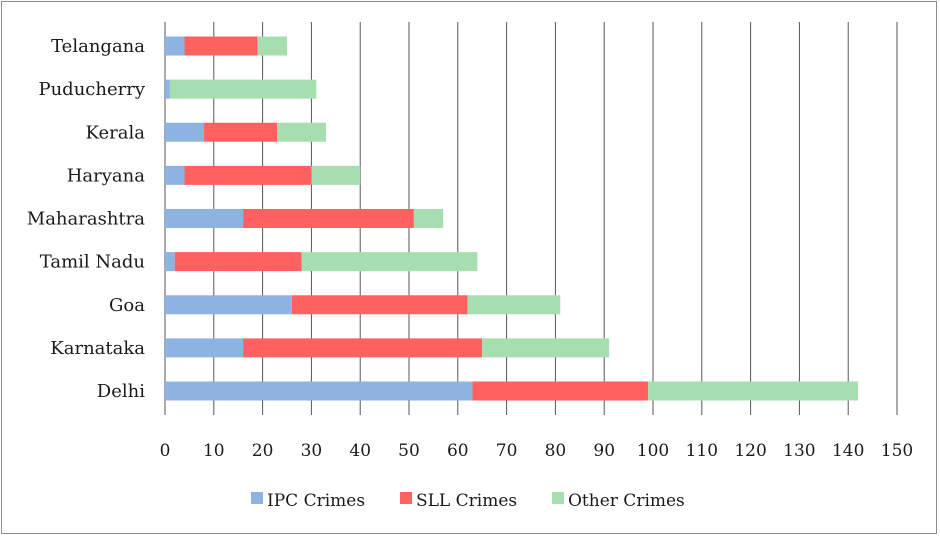 Image resolution: width=940 pixels, height=537 pixels. What do you see at coordinates (204, 348) in the screenshot?
I see `bar-karnataka-ipc-crimes` at bounding box center [204, 348].